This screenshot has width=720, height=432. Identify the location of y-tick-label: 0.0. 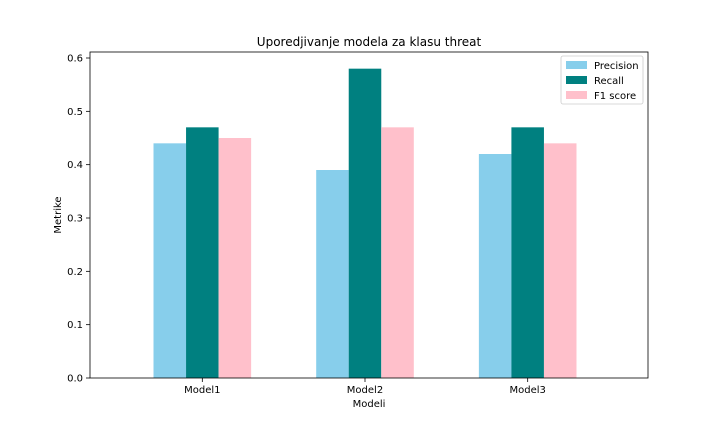
(75, 379).